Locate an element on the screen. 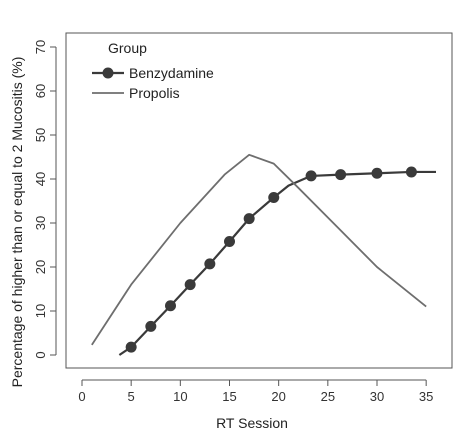  x-tick-label: 15 is located at coordinates (229, 396).